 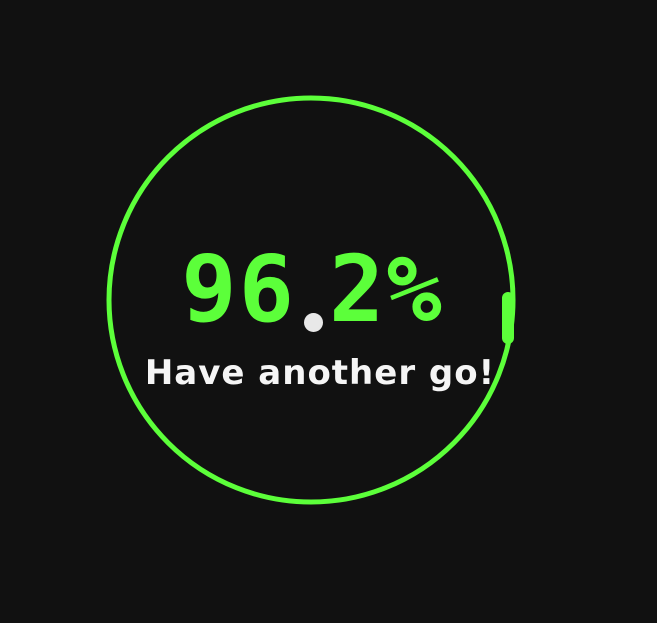 I want to click on score-fraction: 2%, so click(x=386, y=289).